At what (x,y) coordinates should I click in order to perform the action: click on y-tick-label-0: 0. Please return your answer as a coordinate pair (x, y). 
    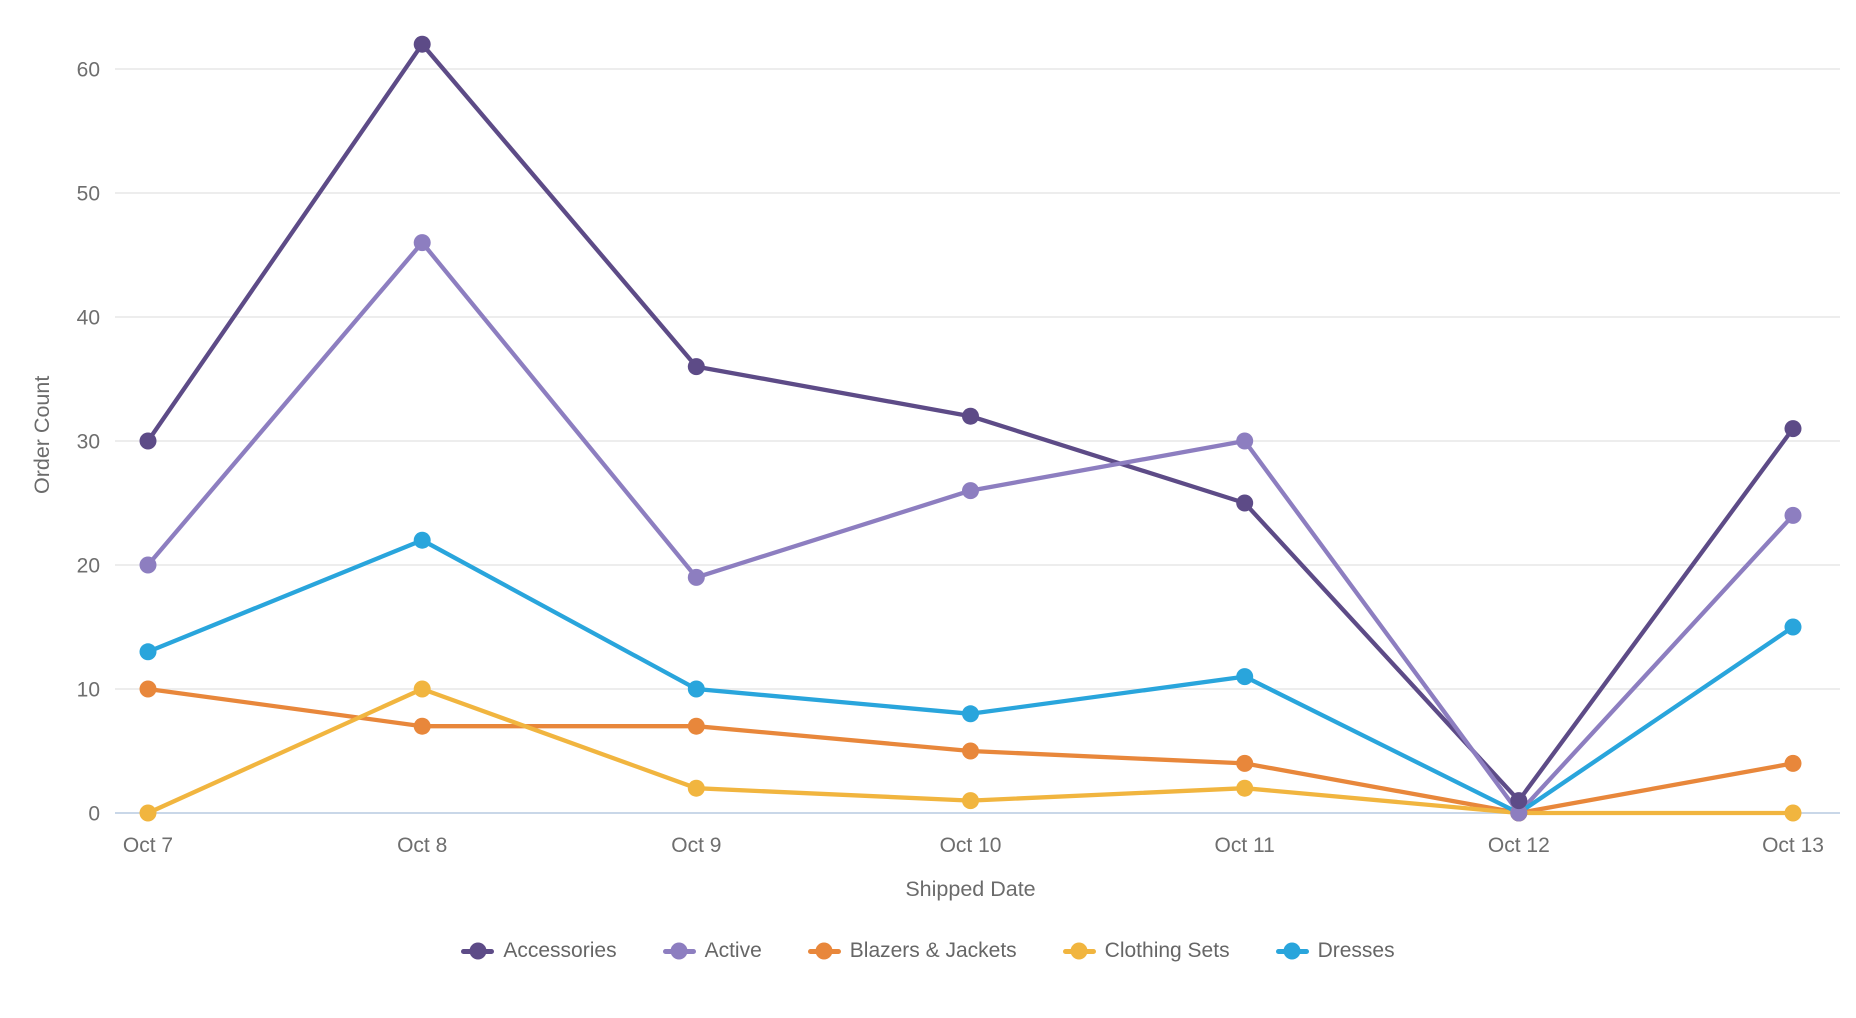
    Looking at the image, I should click on (94, 814).